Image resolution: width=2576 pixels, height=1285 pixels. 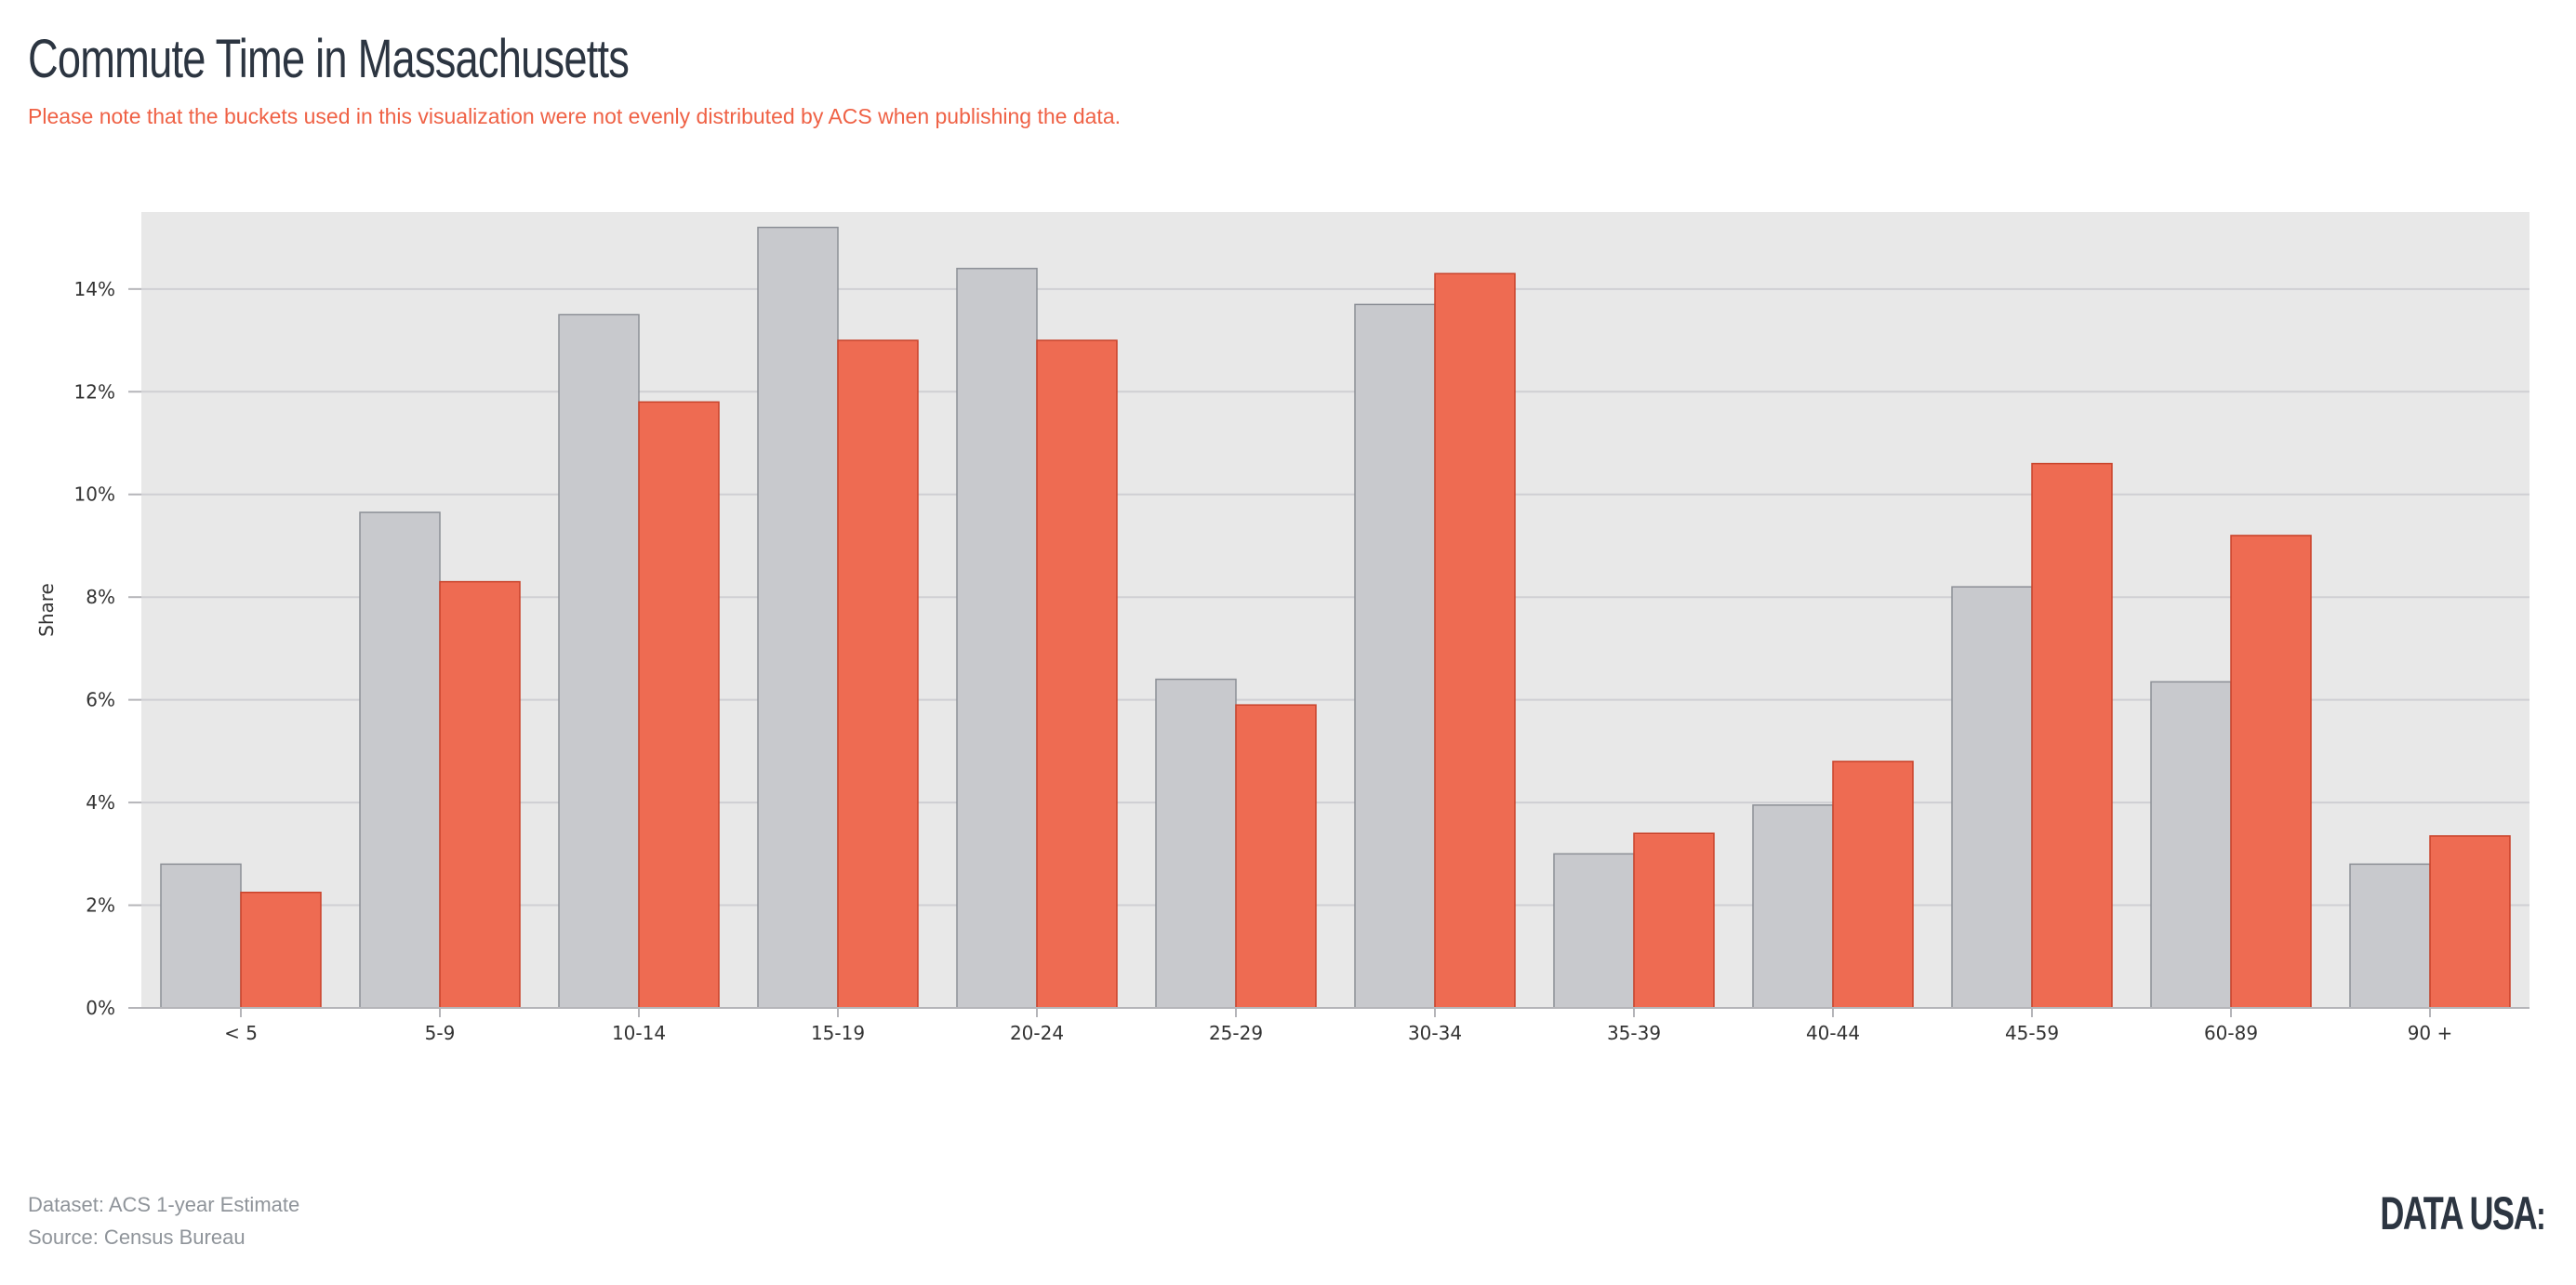 I want to click on y-tick-label: 10%, so click(x=94, y=495).